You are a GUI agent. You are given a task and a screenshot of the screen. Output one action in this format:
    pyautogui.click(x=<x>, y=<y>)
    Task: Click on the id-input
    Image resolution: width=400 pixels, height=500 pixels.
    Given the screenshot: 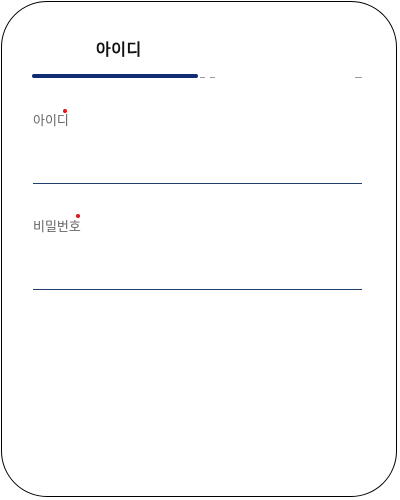 What is the action you would take?
    pyautogui.click(x=197, y=170)
    